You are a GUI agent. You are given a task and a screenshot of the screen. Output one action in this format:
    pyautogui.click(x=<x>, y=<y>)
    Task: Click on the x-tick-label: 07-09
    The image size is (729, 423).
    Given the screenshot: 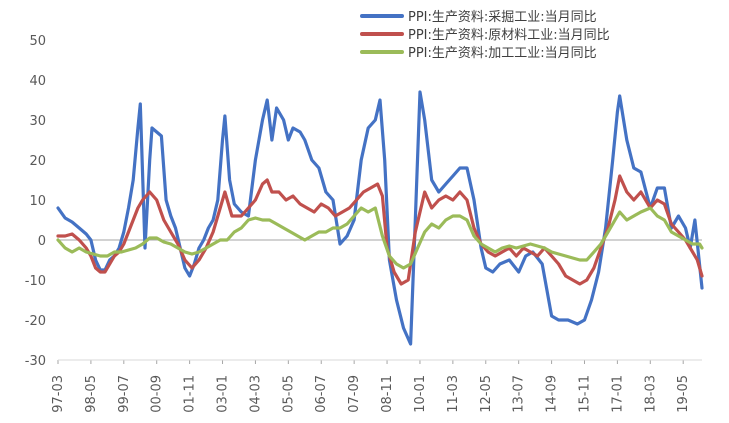 What is the action you would take?
    pyautogui.click(x=354, y=394)
    